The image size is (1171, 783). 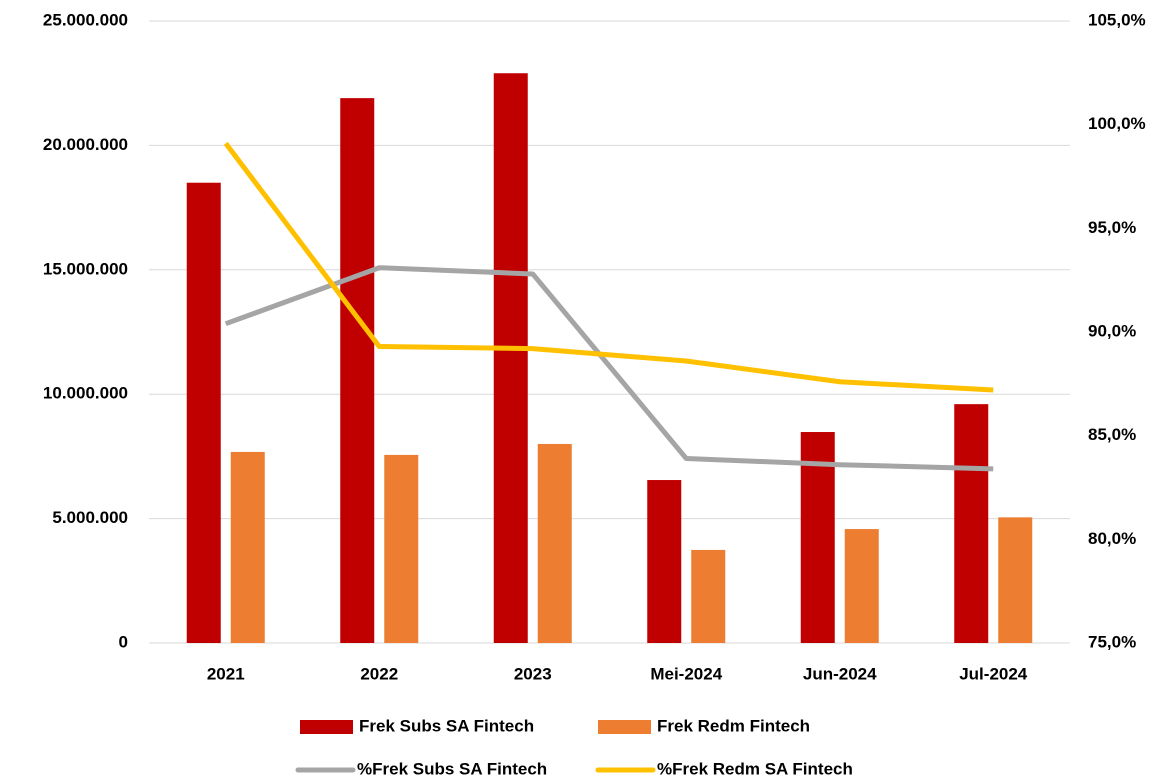 What do you see at coordinates (1112, 538) in the screenshot?
I see `y2-tick-label: 80,0%` at bounding box center [1112, 538].